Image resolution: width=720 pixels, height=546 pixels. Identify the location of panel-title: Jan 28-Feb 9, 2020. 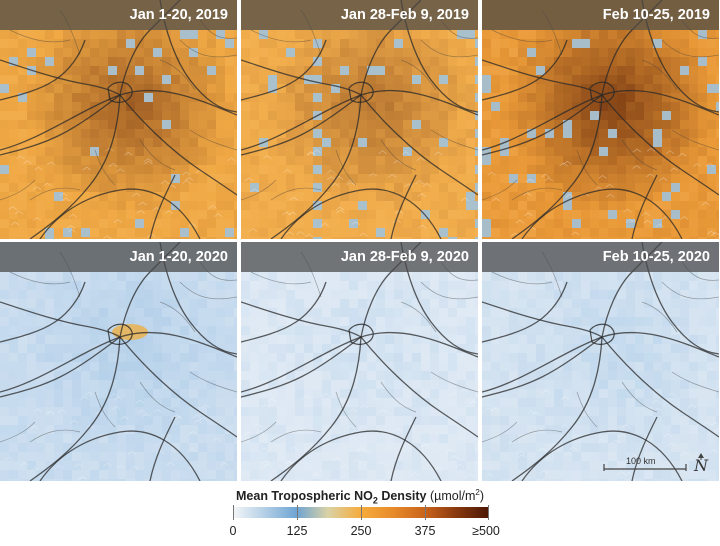
(359, 257).